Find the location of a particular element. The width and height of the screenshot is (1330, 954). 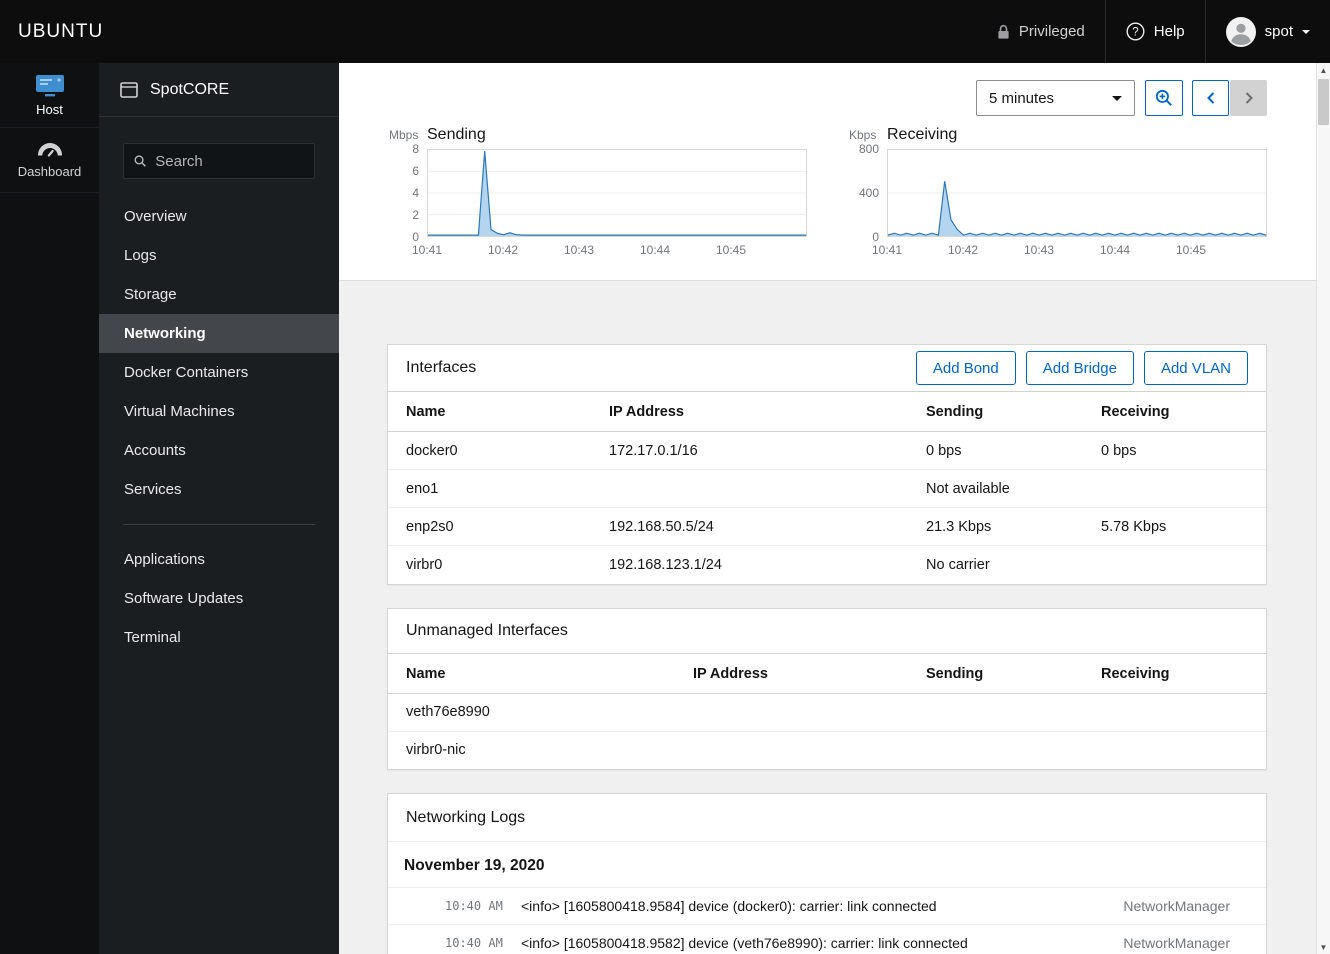

cell-sending: 0 bps is located at coordinates (1013, 450).